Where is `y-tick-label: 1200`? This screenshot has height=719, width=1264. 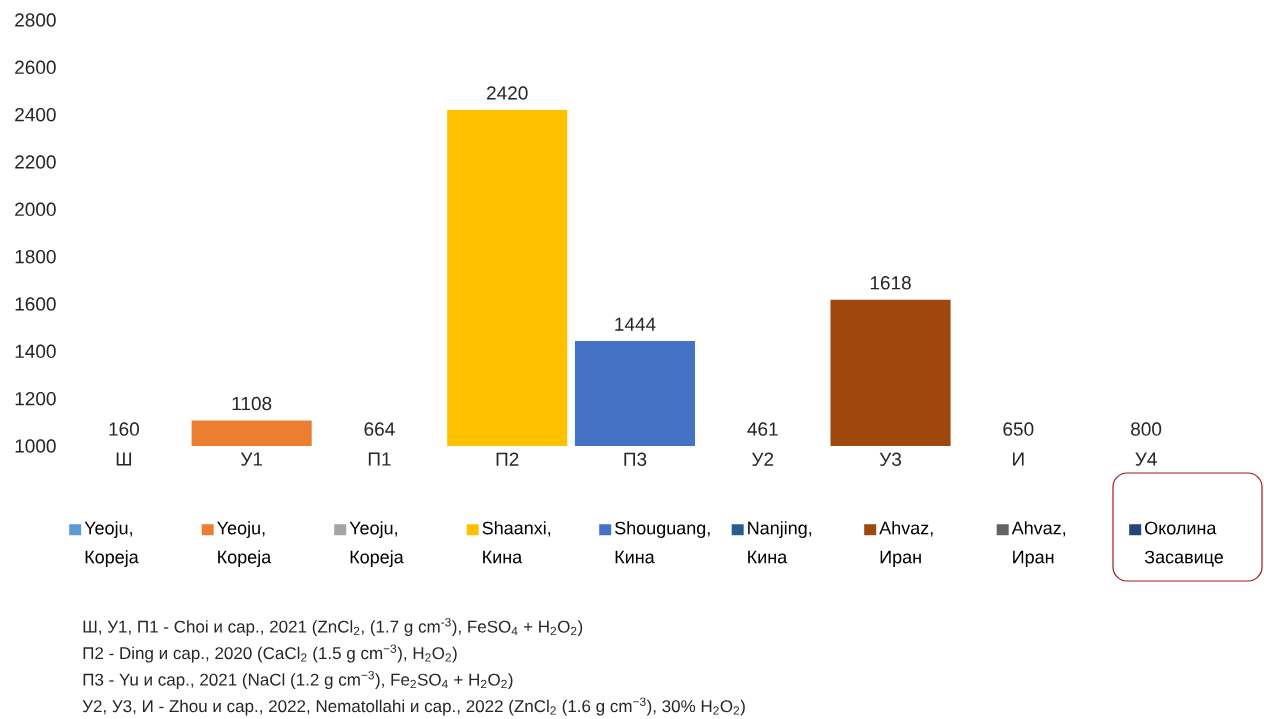
y-tick-label: 1200 is located at coordinates (35, 398).